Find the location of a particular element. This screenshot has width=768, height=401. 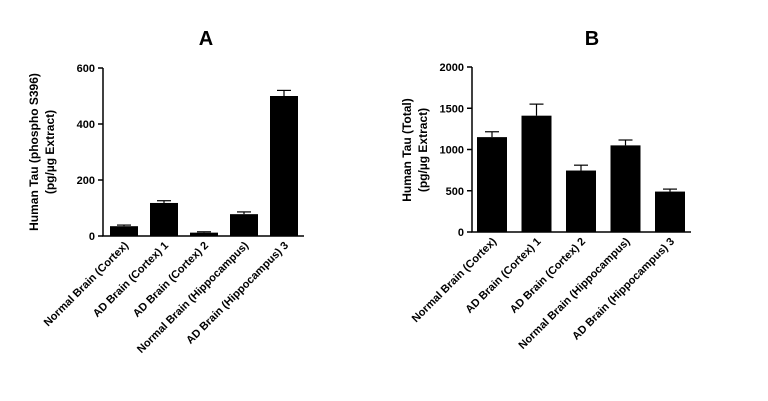

y-tick-label-b: 500 is located at coordinates (455, 192).